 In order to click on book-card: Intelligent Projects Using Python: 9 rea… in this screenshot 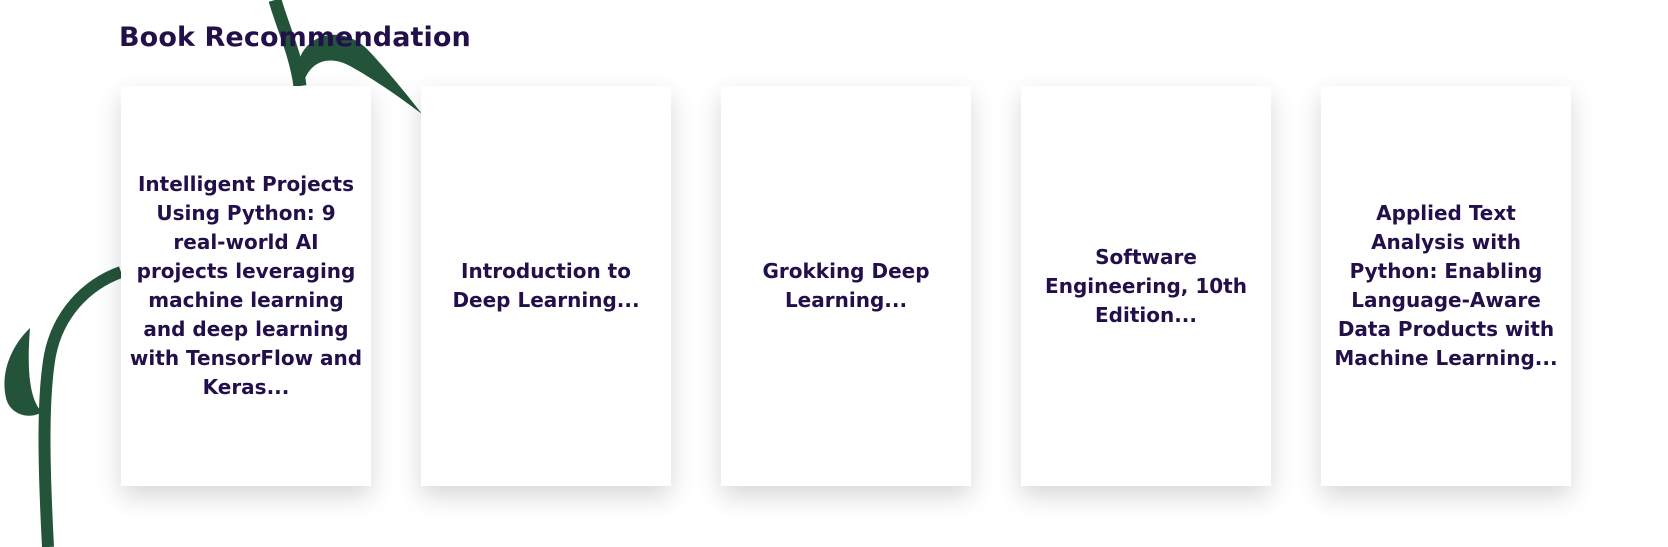, I will do `click(246, 286)`.